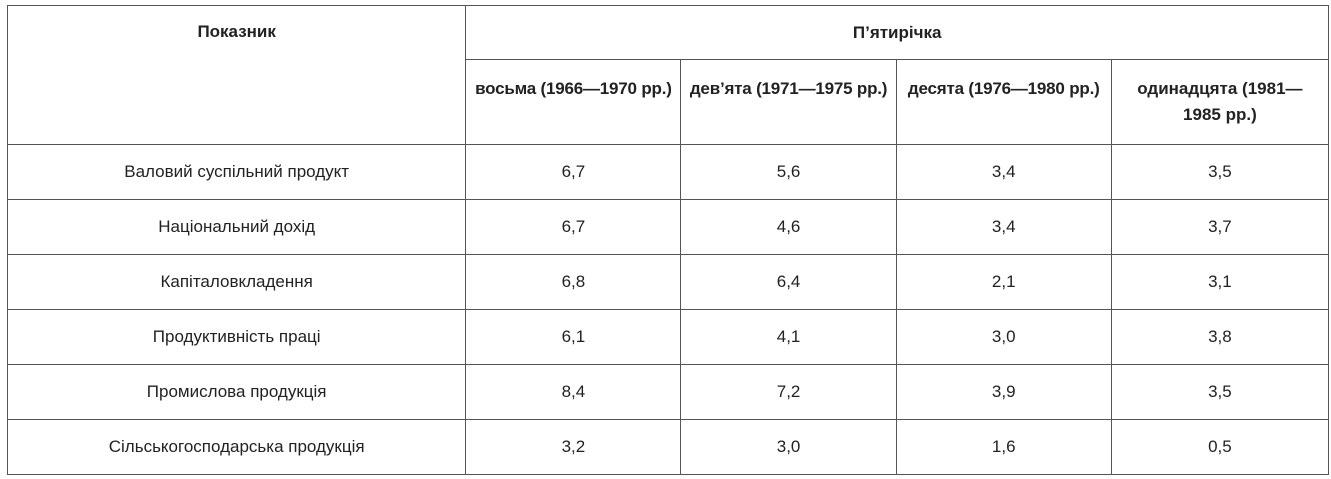 Image resolution: width=1331 pixels, height=479 pixels. Describe the element at coordinates (897, 32) in the screenshot. I see `header-five-year-plan: П’ятирічка` at that location.